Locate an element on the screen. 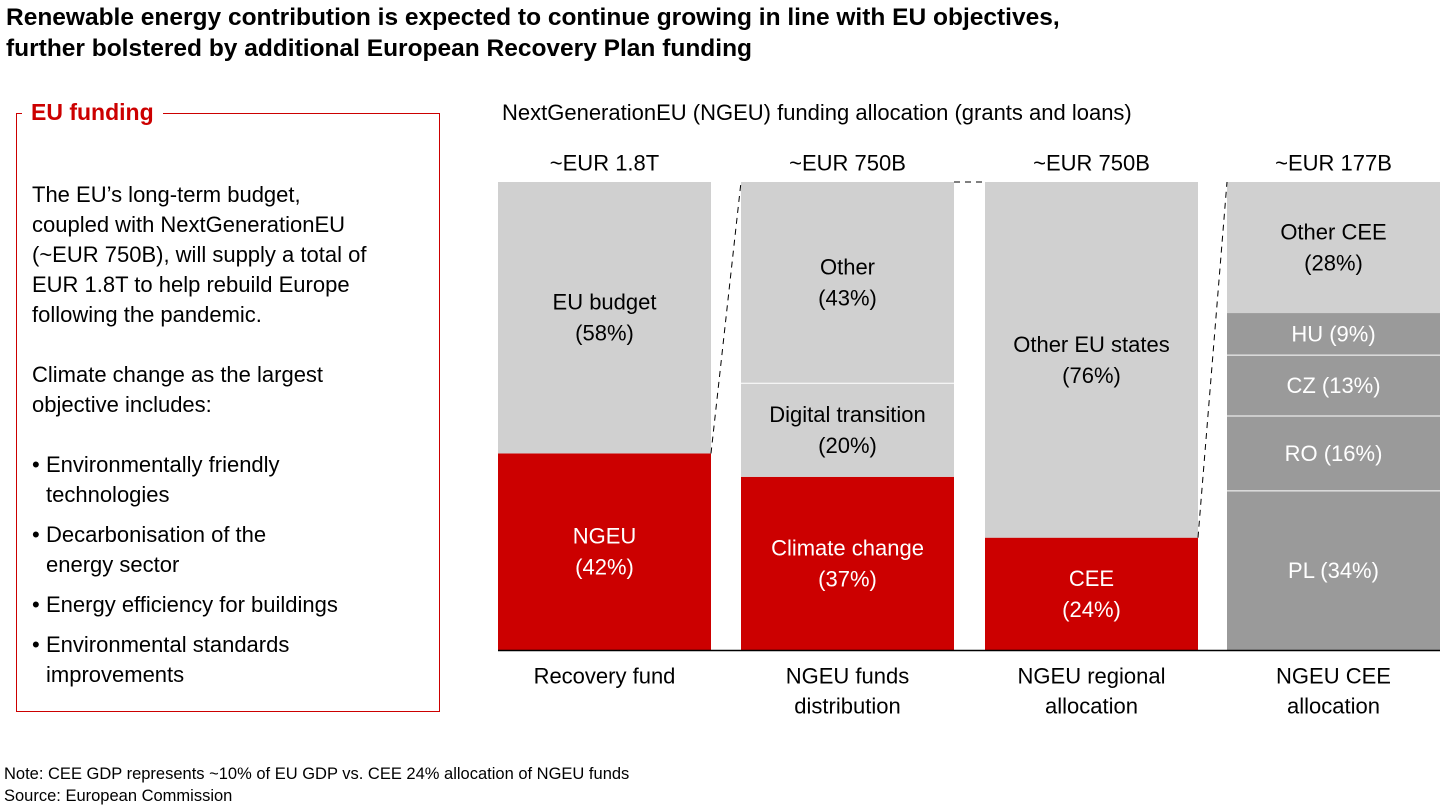 The height and width of the screenshot is (810, 1440). segment-label: (43%) is located at coordinates (847, 298).